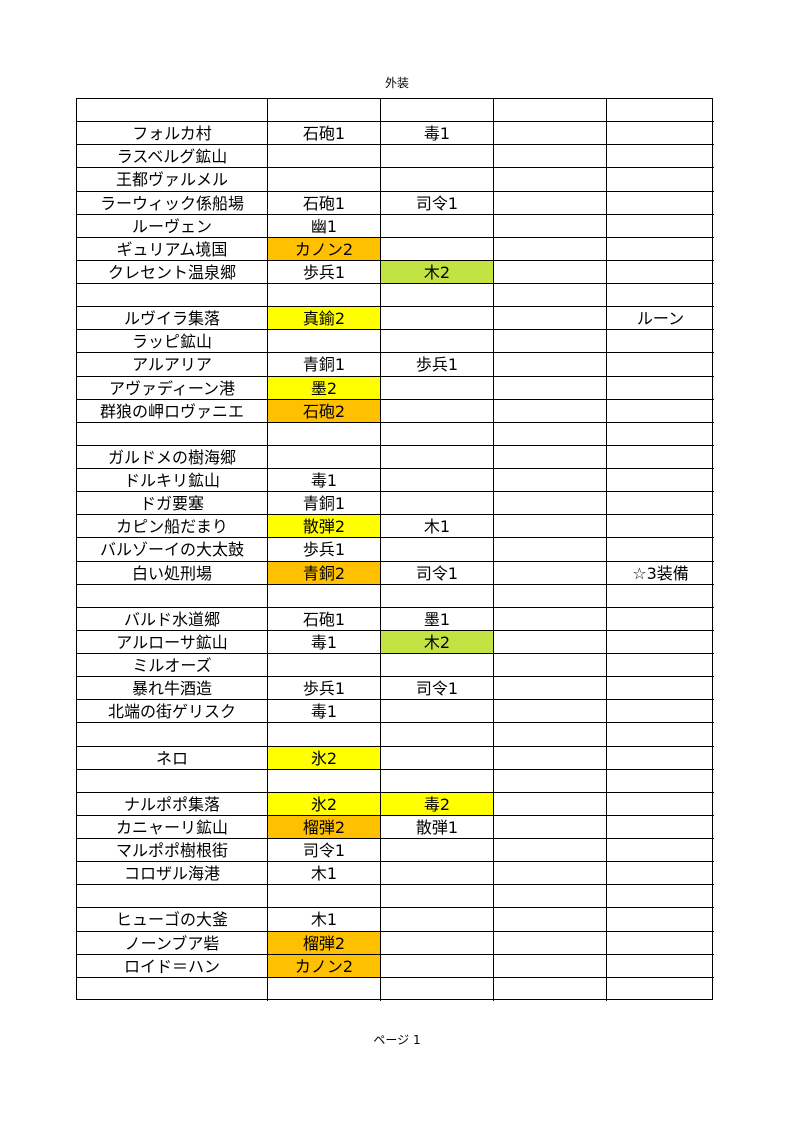  What do you see at coordinates (437, 527) in the screenshot?
I see `col3-cell: 木1` at bounding box center [437, 527].